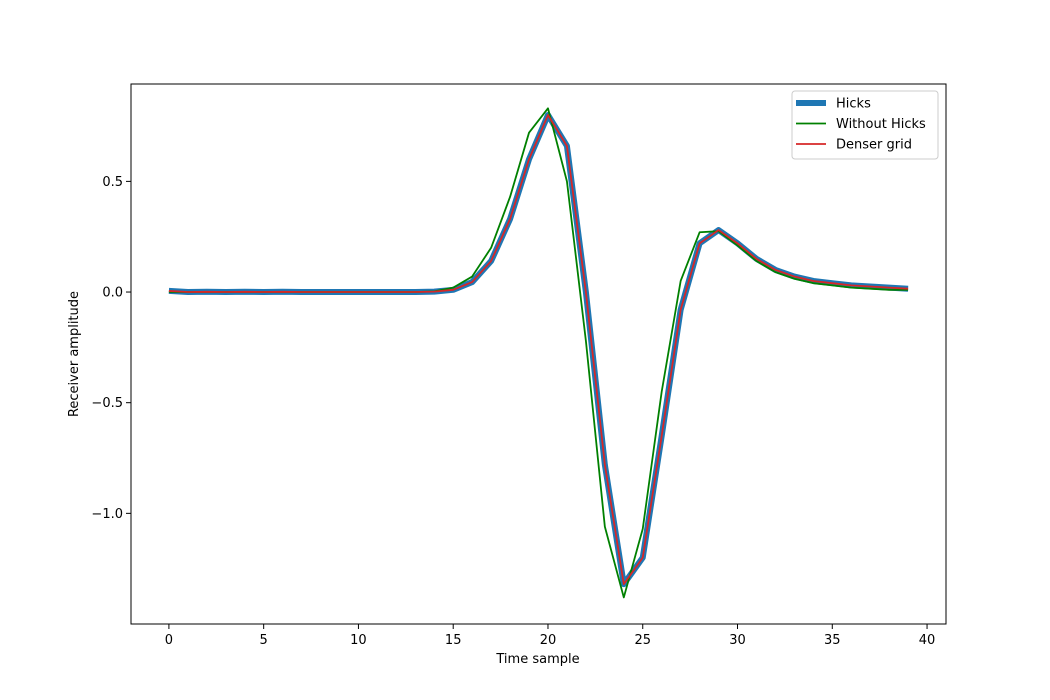  What do you see at coordinates (111, 348) in the screenshot?
I see `y-axis: −1.0 −0.5 0.0 0.5` at bounding box center [111, 348].